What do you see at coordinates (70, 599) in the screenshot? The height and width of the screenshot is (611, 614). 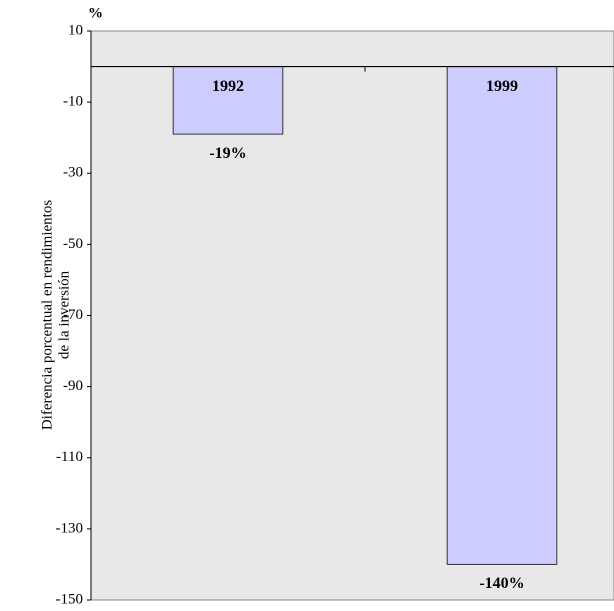 I see `y-tick-label: -150` at bounding box center [70, 599].